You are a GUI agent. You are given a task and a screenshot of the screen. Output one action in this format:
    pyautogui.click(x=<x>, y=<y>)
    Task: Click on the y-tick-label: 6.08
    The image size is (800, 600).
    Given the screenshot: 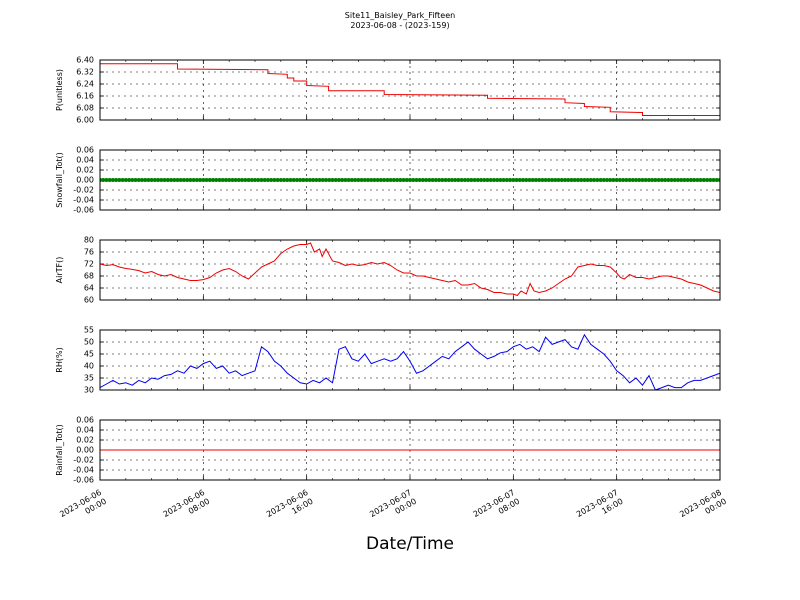 What is the action you would take?
    pyautogui.click(x=85, y=108)
    